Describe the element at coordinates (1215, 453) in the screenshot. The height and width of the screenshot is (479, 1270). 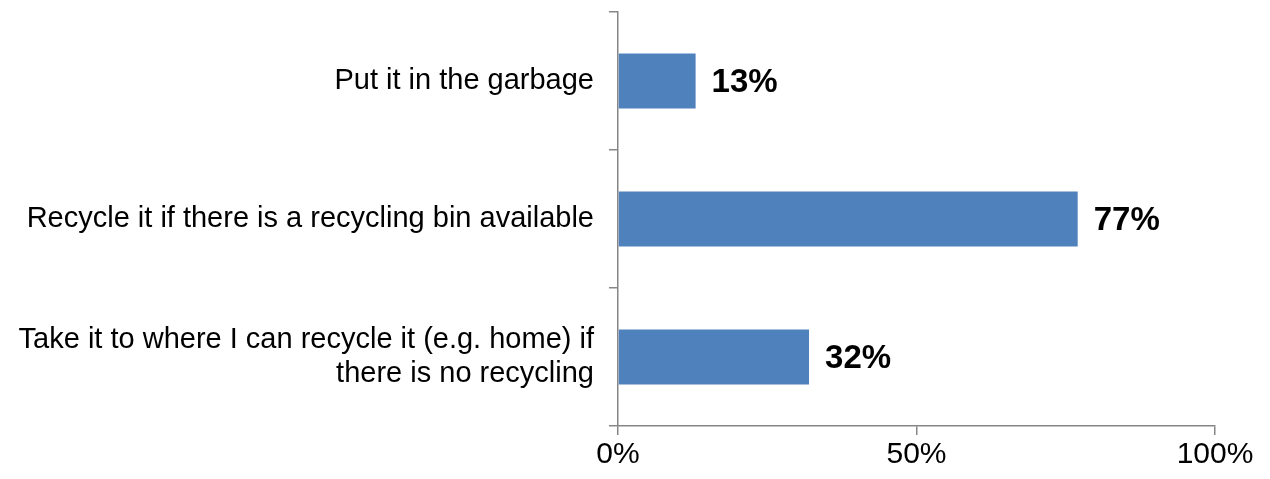
I see `x-tick-label: 100%` at that location.